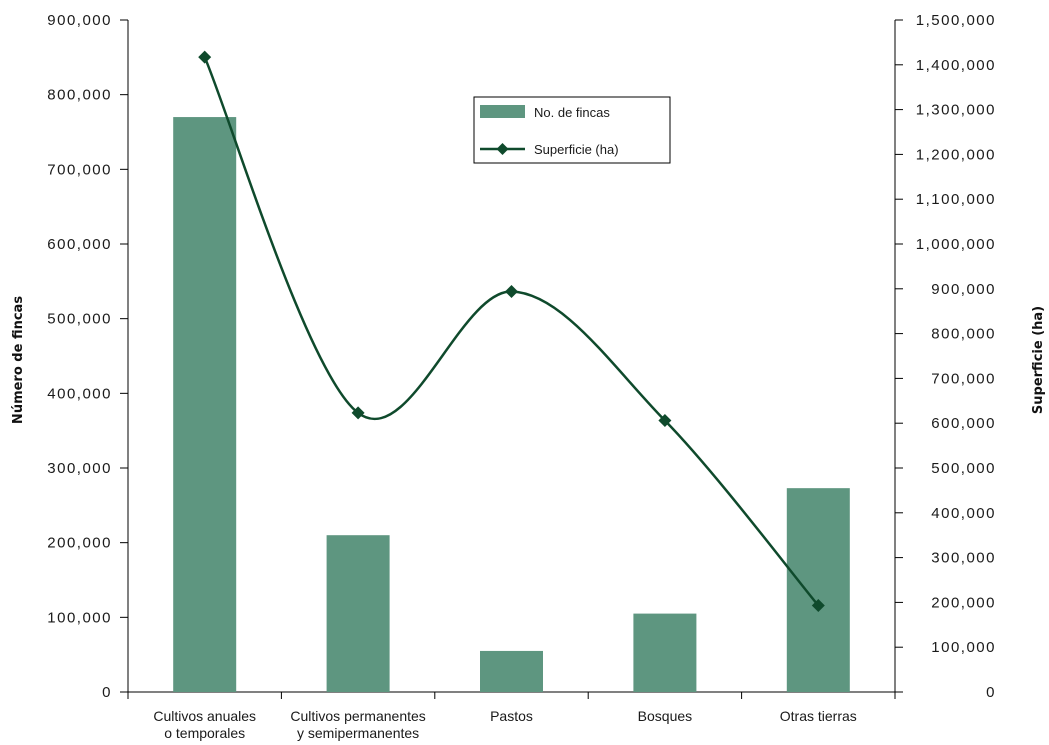 The width and height of the screenshot is (1049, 745). Describe the element at coordinates (79, 95) in the screenshot. I see `y-tick-label: 800,000` at that location.